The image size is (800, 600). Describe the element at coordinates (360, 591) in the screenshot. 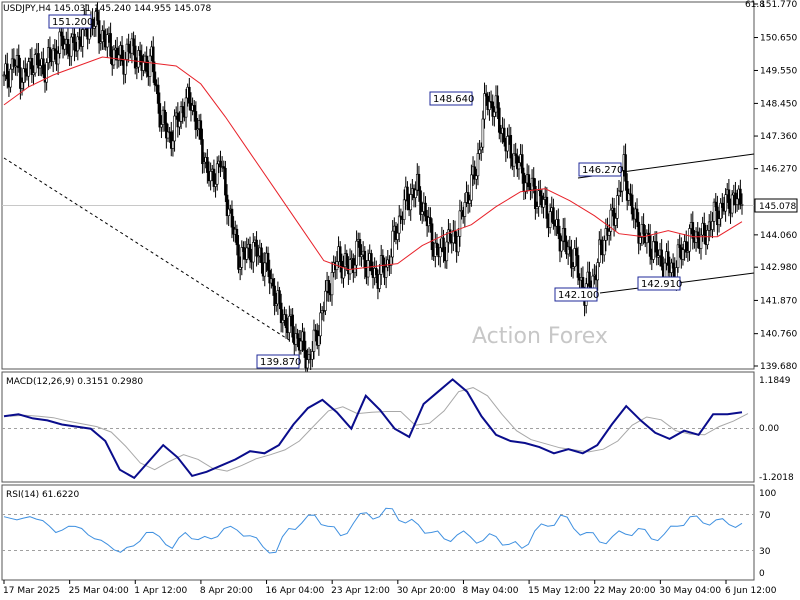

I see `time-tick-label: 23 Apr 12:00` at that location.